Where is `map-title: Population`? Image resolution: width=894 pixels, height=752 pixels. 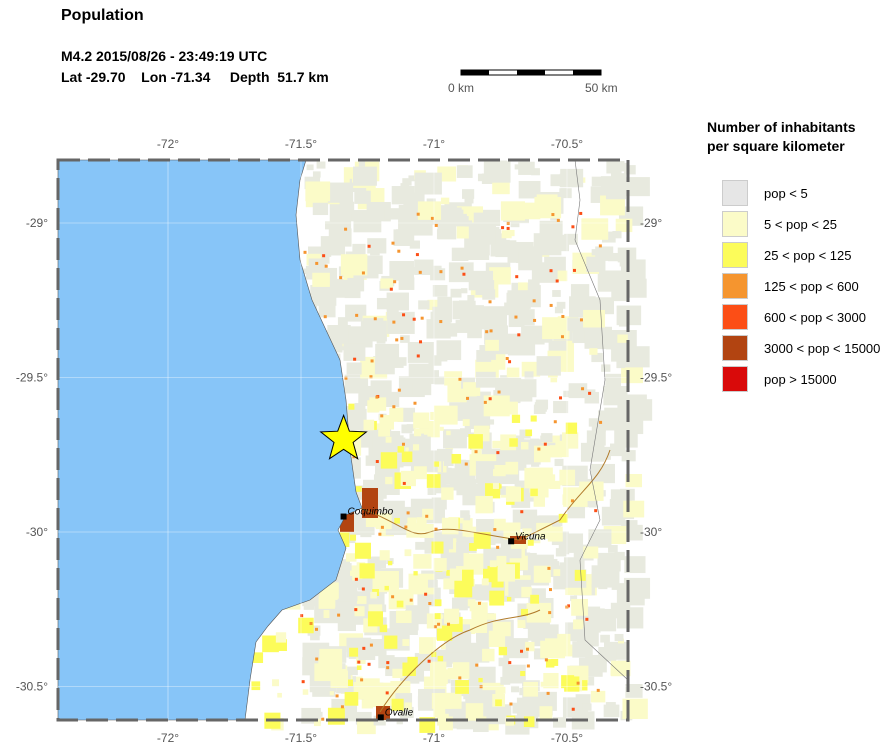 map-title: Population is located at coordinates (102, 15).